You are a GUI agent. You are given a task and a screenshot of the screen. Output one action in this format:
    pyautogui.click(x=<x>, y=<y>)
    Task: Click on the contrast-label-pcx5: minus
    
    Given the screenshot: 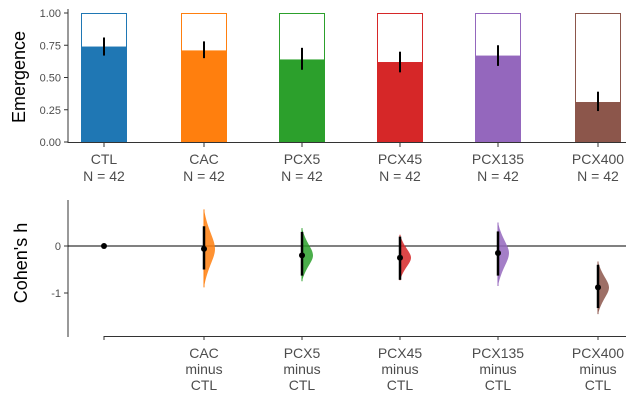 What is the action you would take?
    pyautogui.click(x=301, y=369)
    